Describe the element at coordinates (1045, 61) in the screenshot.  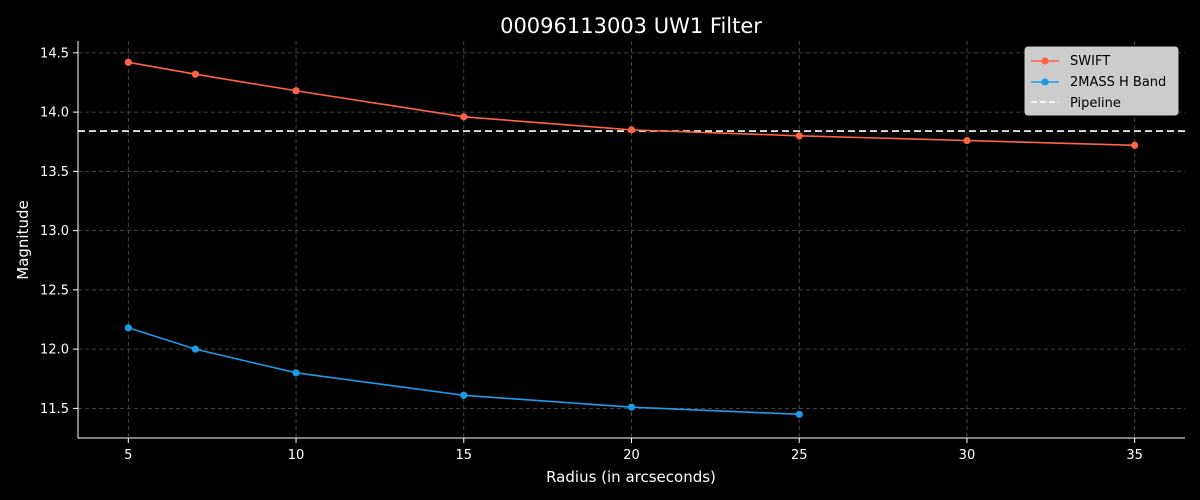
I see `legend-marker-swift` at that location.